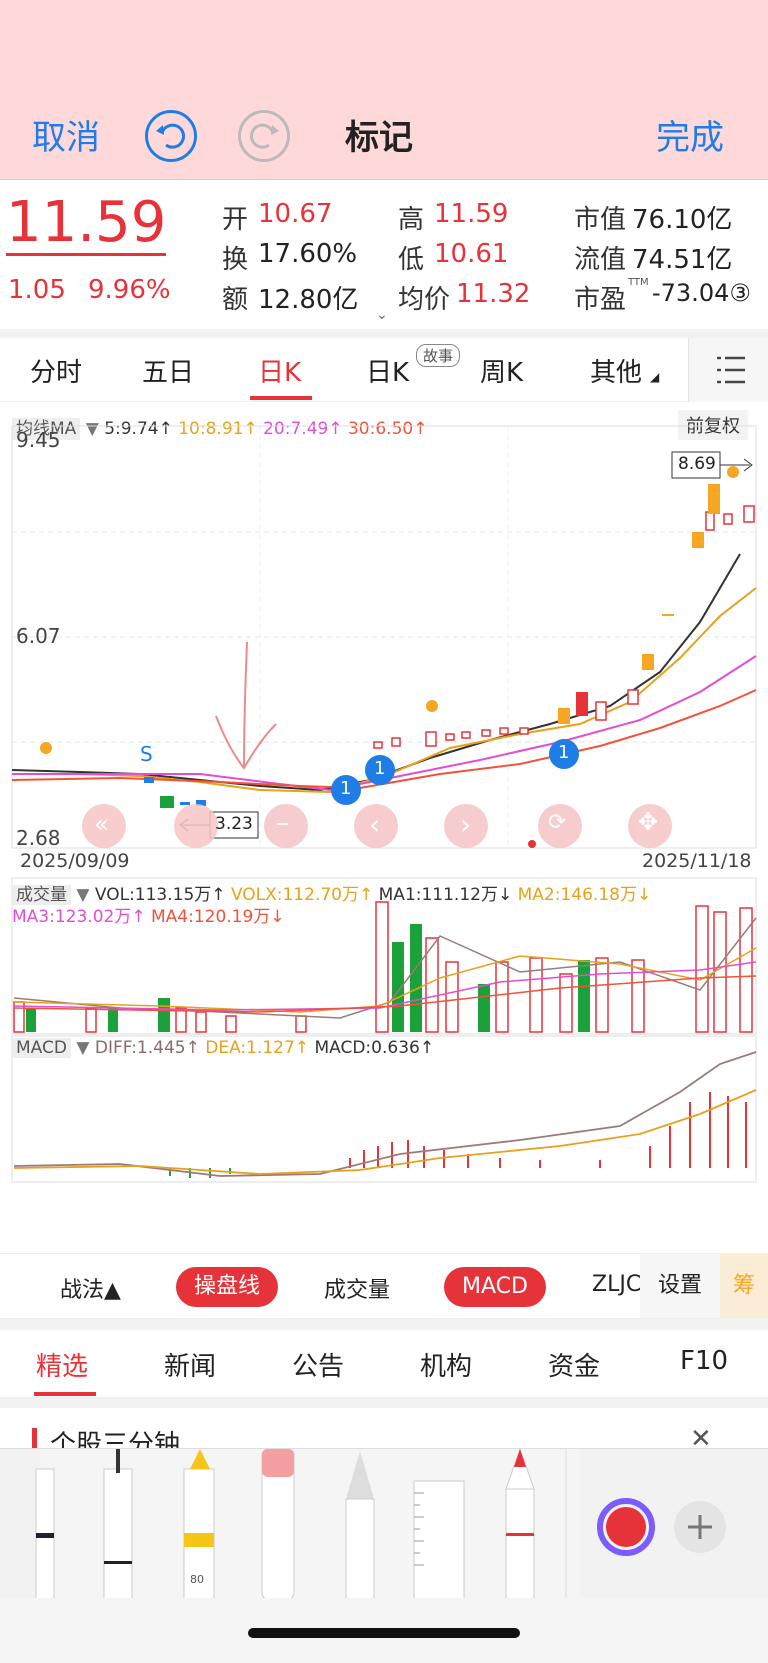  Describe the element at coordinates (557, 822) in the screenshot. I see `rotate-icon: ⟳` at that location.